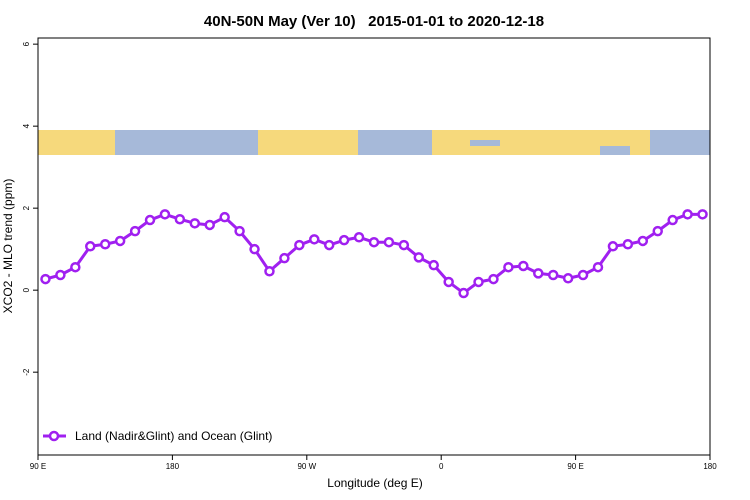 The width and height of the screenshot is (750, 500). Describe the element at coordinates (374, 483) in the screenshot. I see `x-axis-label: Longitude (deg E)` at that location.